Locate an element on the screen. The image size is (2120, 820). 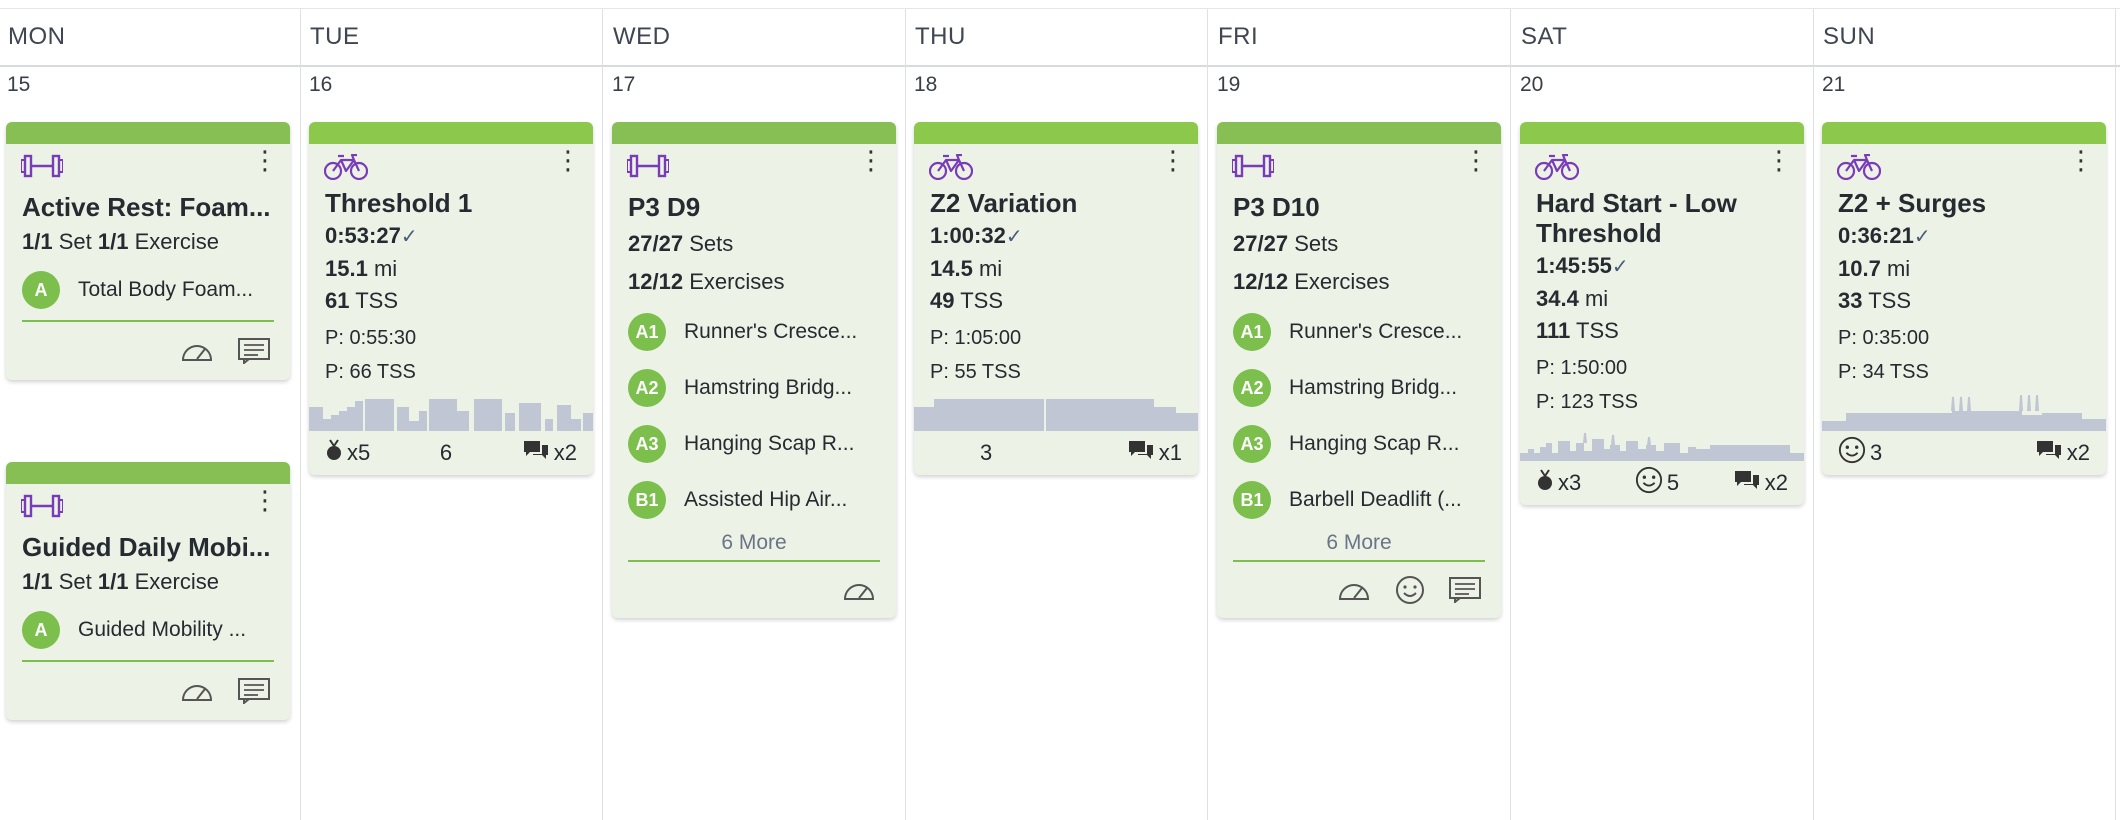
day-number-wed: 17 is located at coordinates (624, 84).